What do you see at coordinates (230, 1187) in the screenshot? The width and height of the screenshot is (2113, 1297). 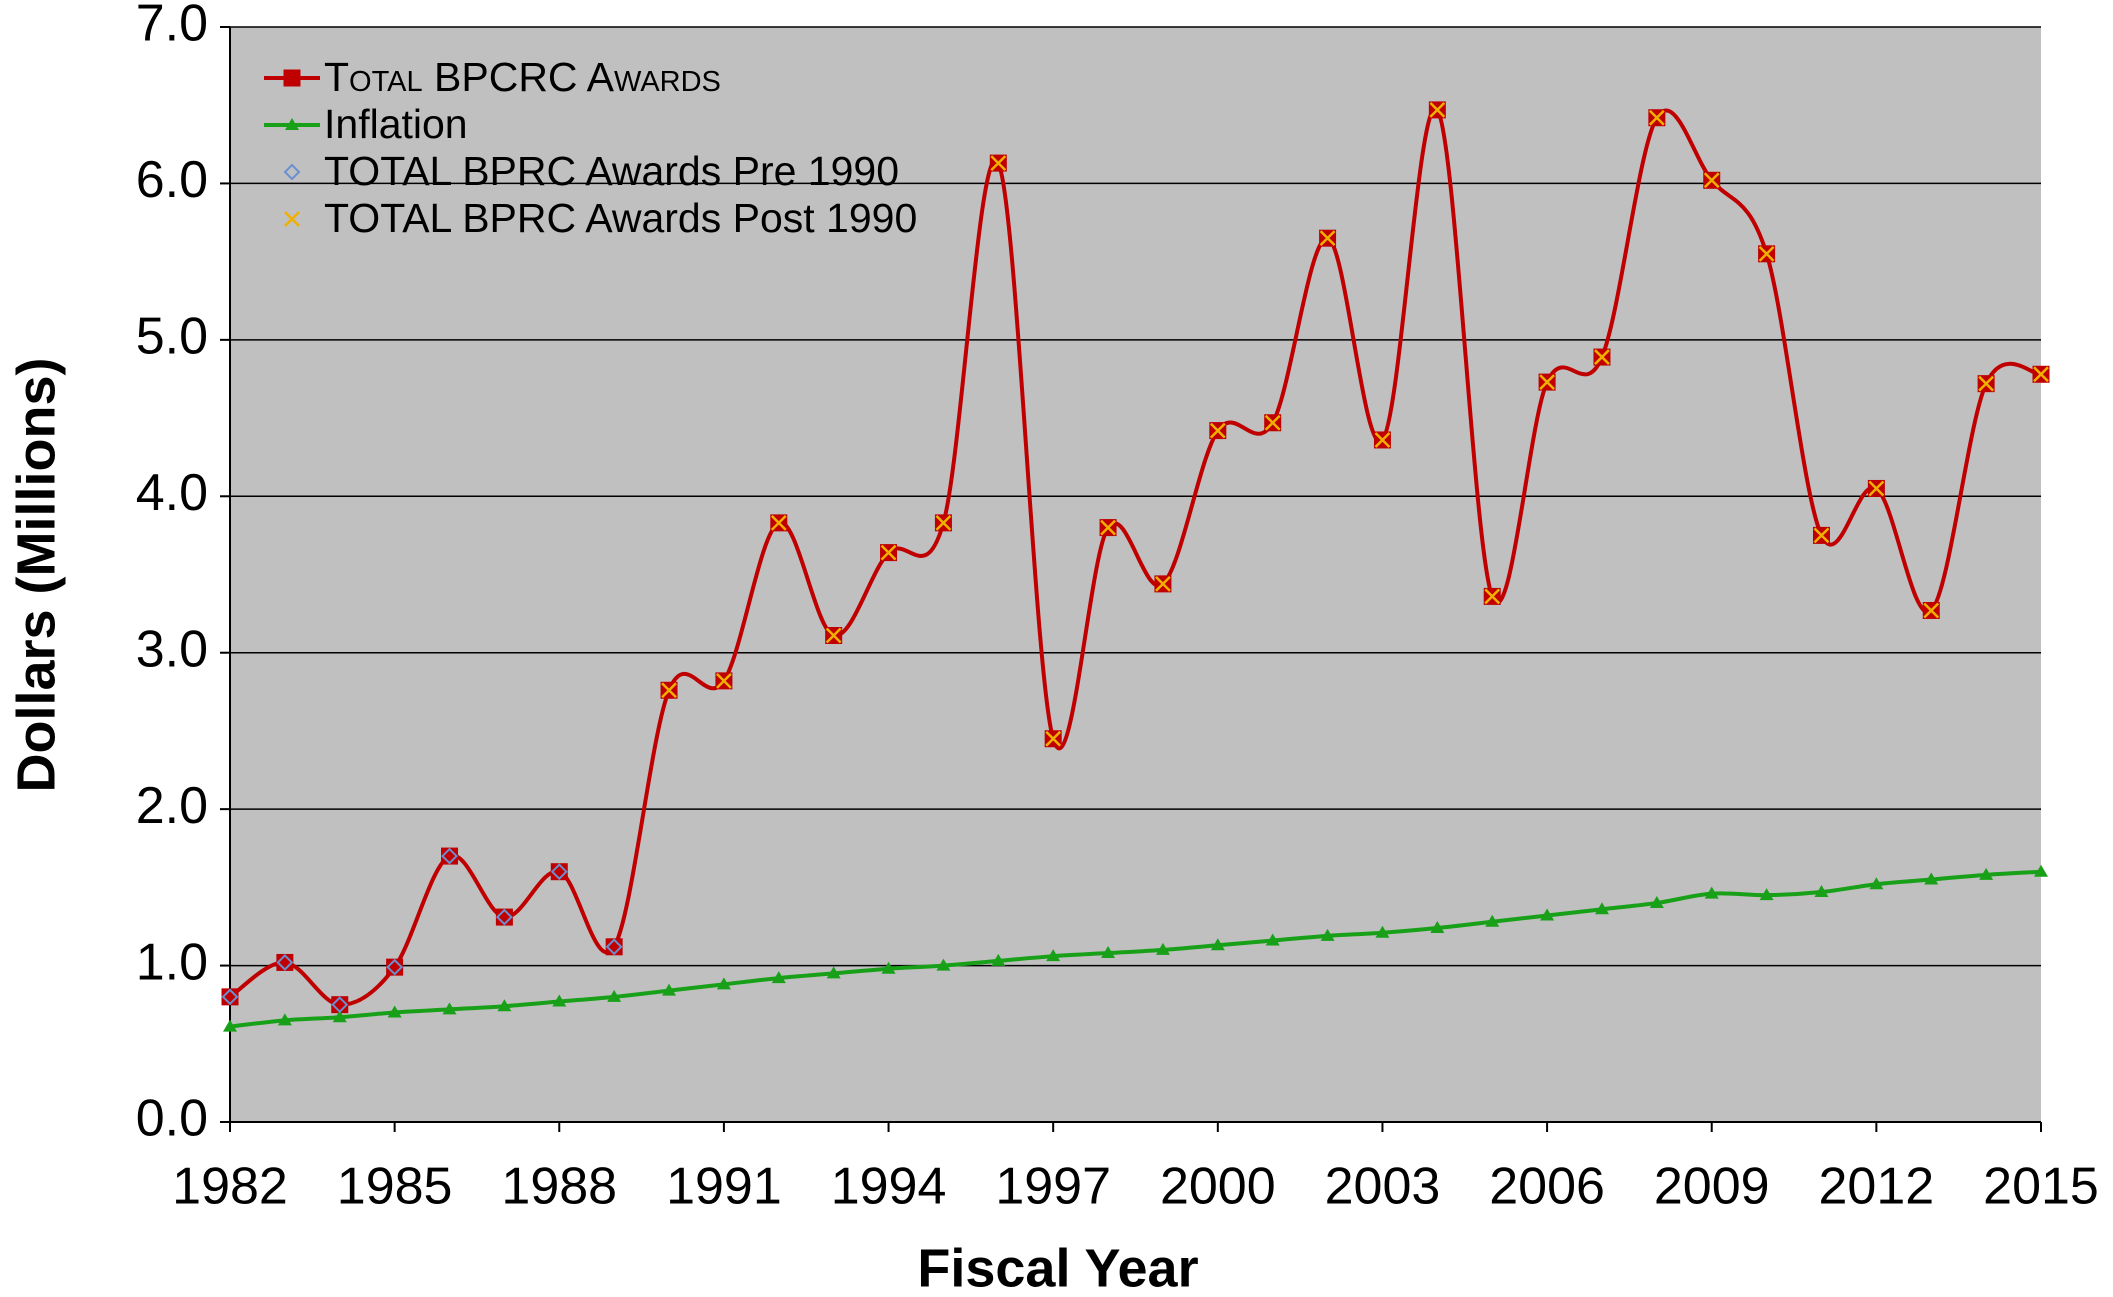 I see `x-tick-label: 1982` at bounding box center [230, 1187].